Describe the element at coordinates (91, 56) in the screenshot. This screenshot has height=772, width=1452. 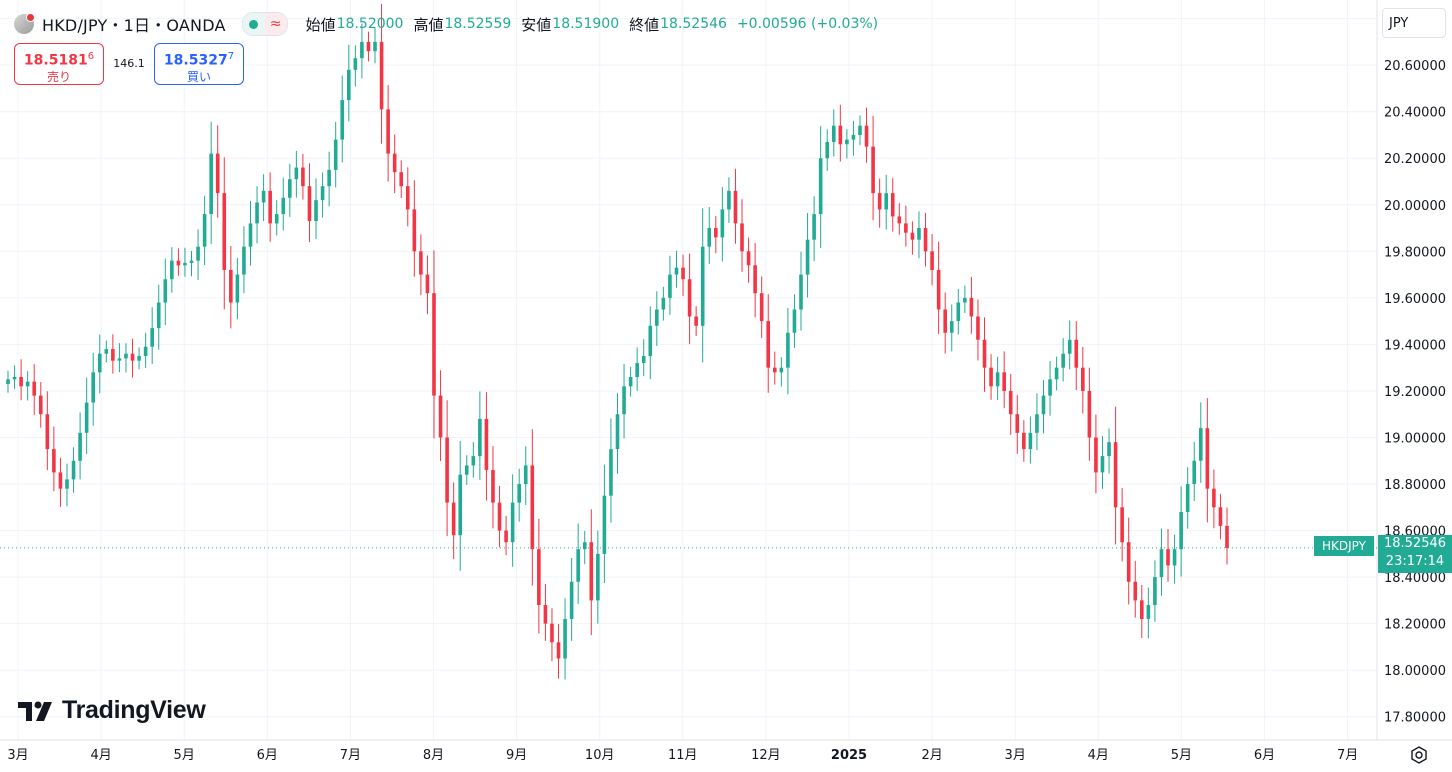
I see `sell-price-pip: 6` at that location.